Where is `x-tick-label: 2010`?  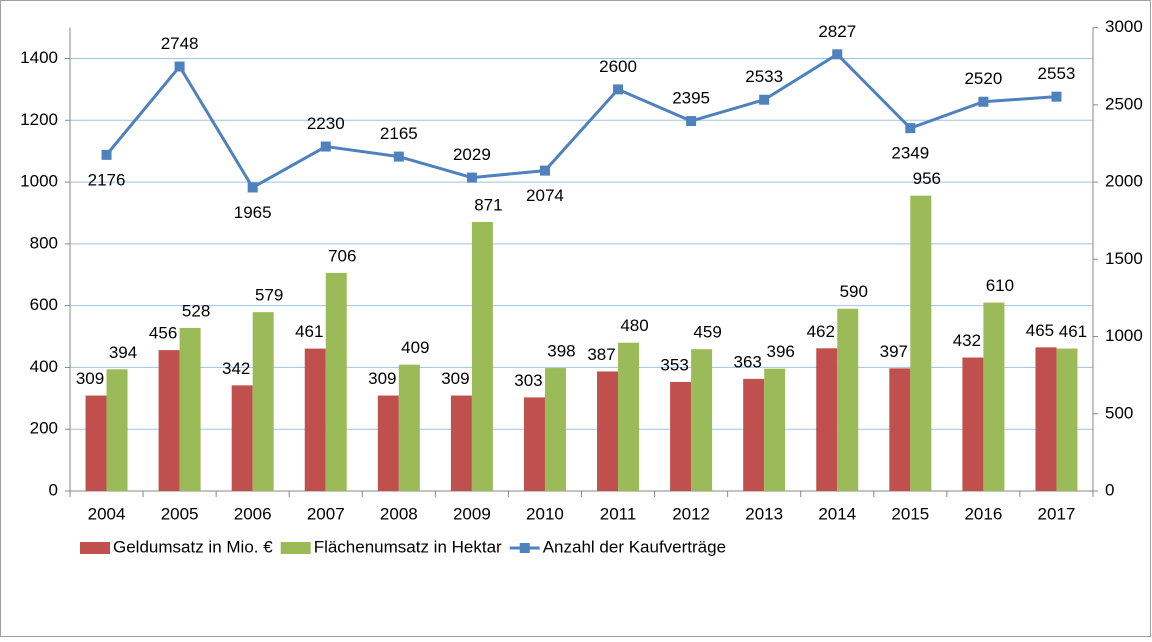 x-tick-label: 2010 is located at coordinates (545, 513).